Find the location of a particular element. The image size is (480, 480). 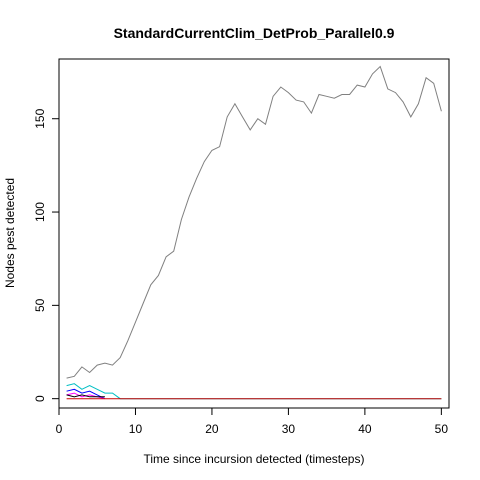

y-tick-label: 0 is located at coordinates (40, 398).